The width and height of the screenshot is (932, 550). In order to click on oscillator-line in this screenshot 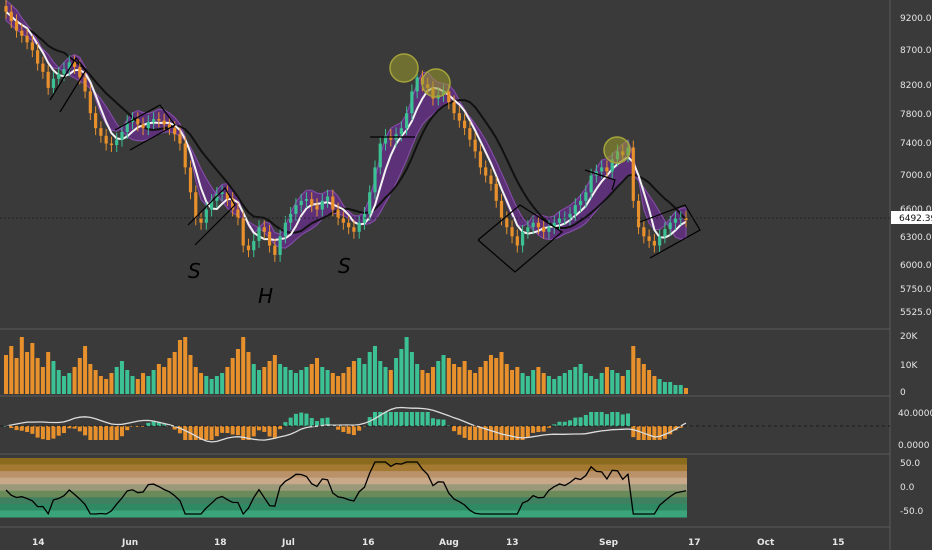, I will do `click(346, 424)`.